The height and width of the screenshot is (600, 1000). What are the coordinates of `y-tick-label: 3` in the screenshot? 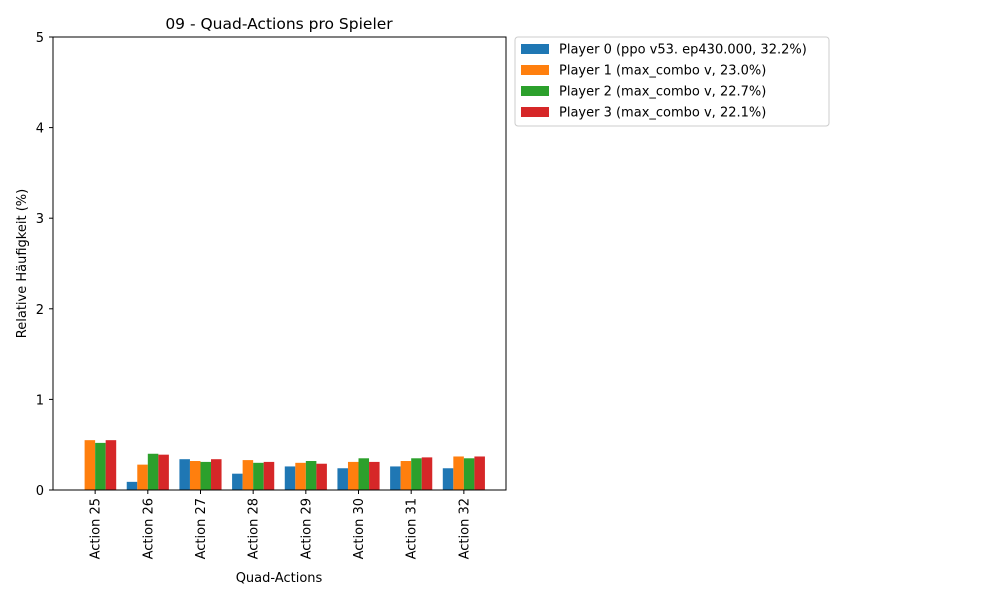 It's located at (40, 219).